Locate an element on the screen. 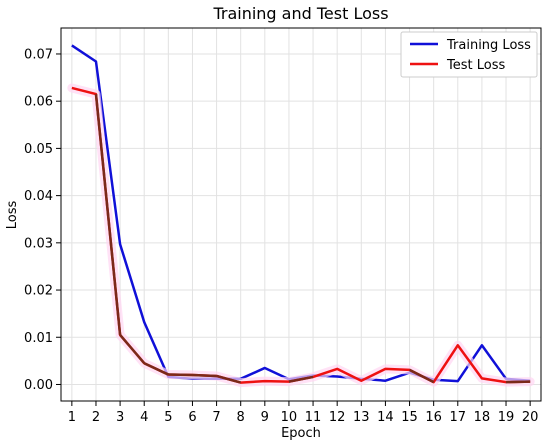 This screenshot has height=445, width=550. x-tick-label: 6 is located at coordinates (192, 417).